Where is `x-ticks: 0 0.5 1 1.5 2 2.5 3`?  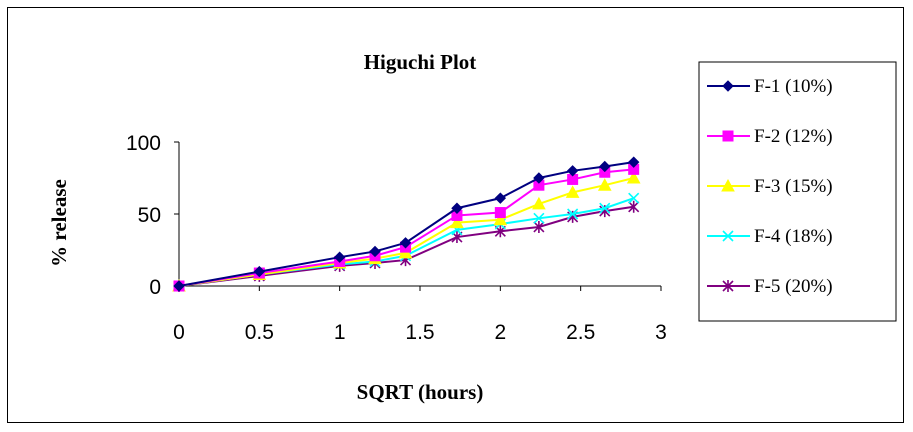
x-ticks: 0 0.5 1 1.5 2 2.5 3 is located at coordinates (420, 315).